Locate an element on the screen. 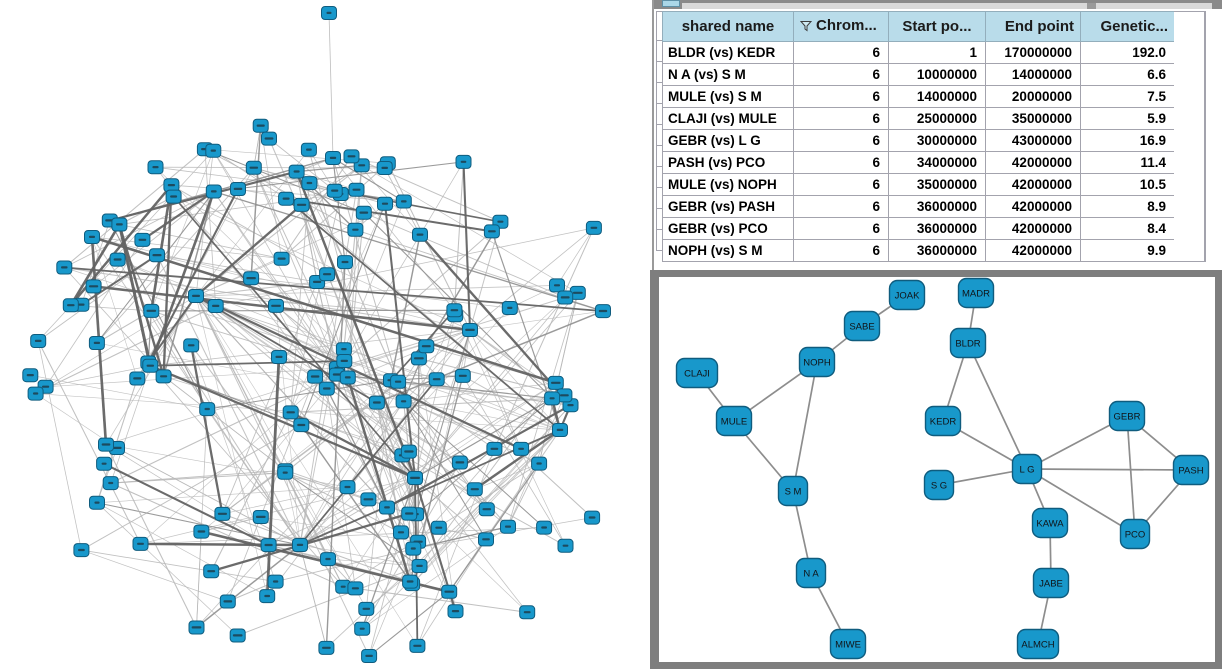  network-node-jabe: JABE is located at coordinates (1051, 583).